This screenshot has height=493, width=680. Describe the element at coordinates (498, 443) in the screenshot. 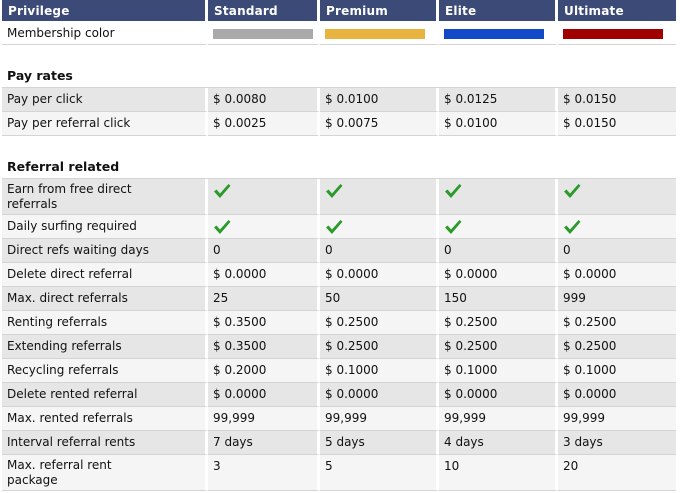

I see `row-value: 4 days` at that location.